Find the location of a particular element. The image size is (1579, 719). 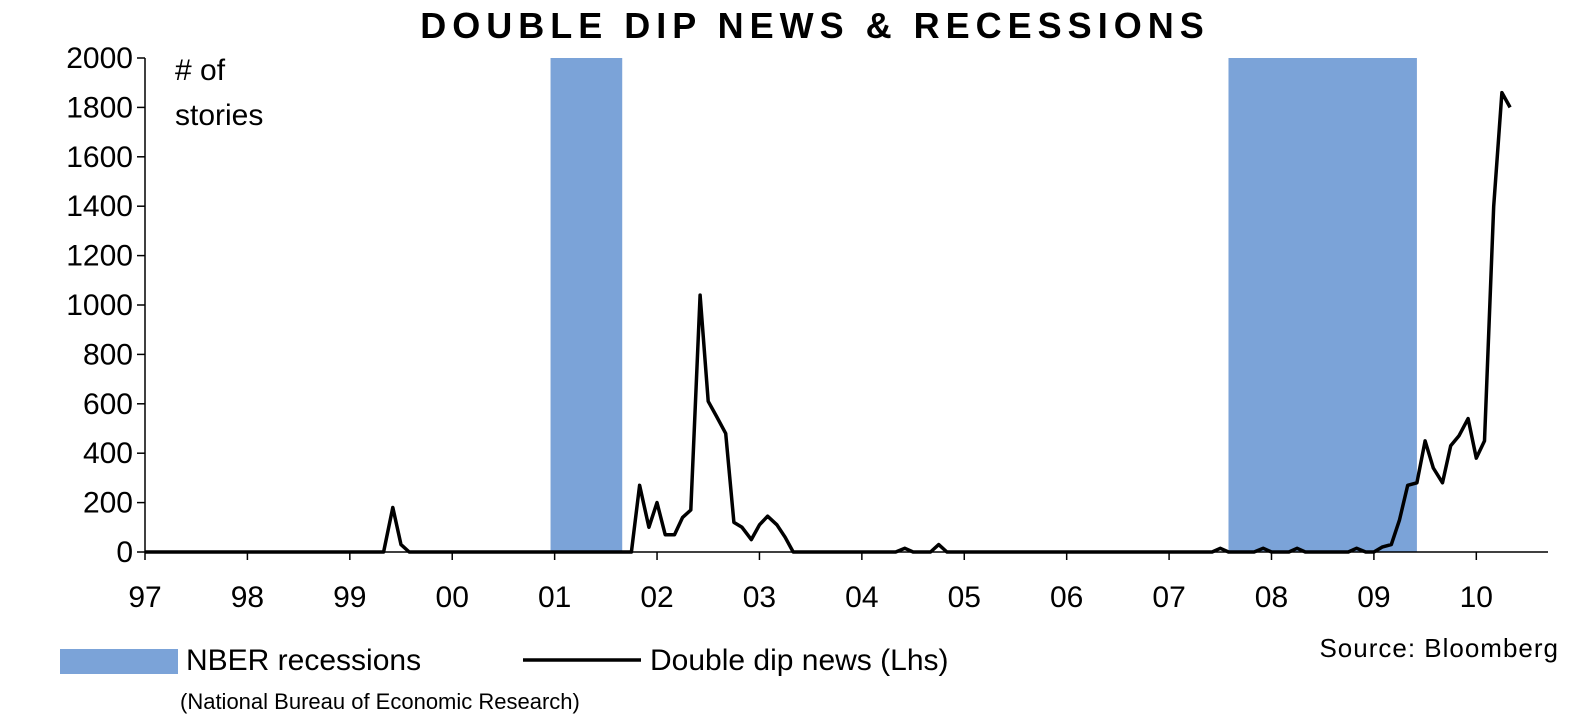

y-tick-label: 1200 is located at coordinates (99, 256).